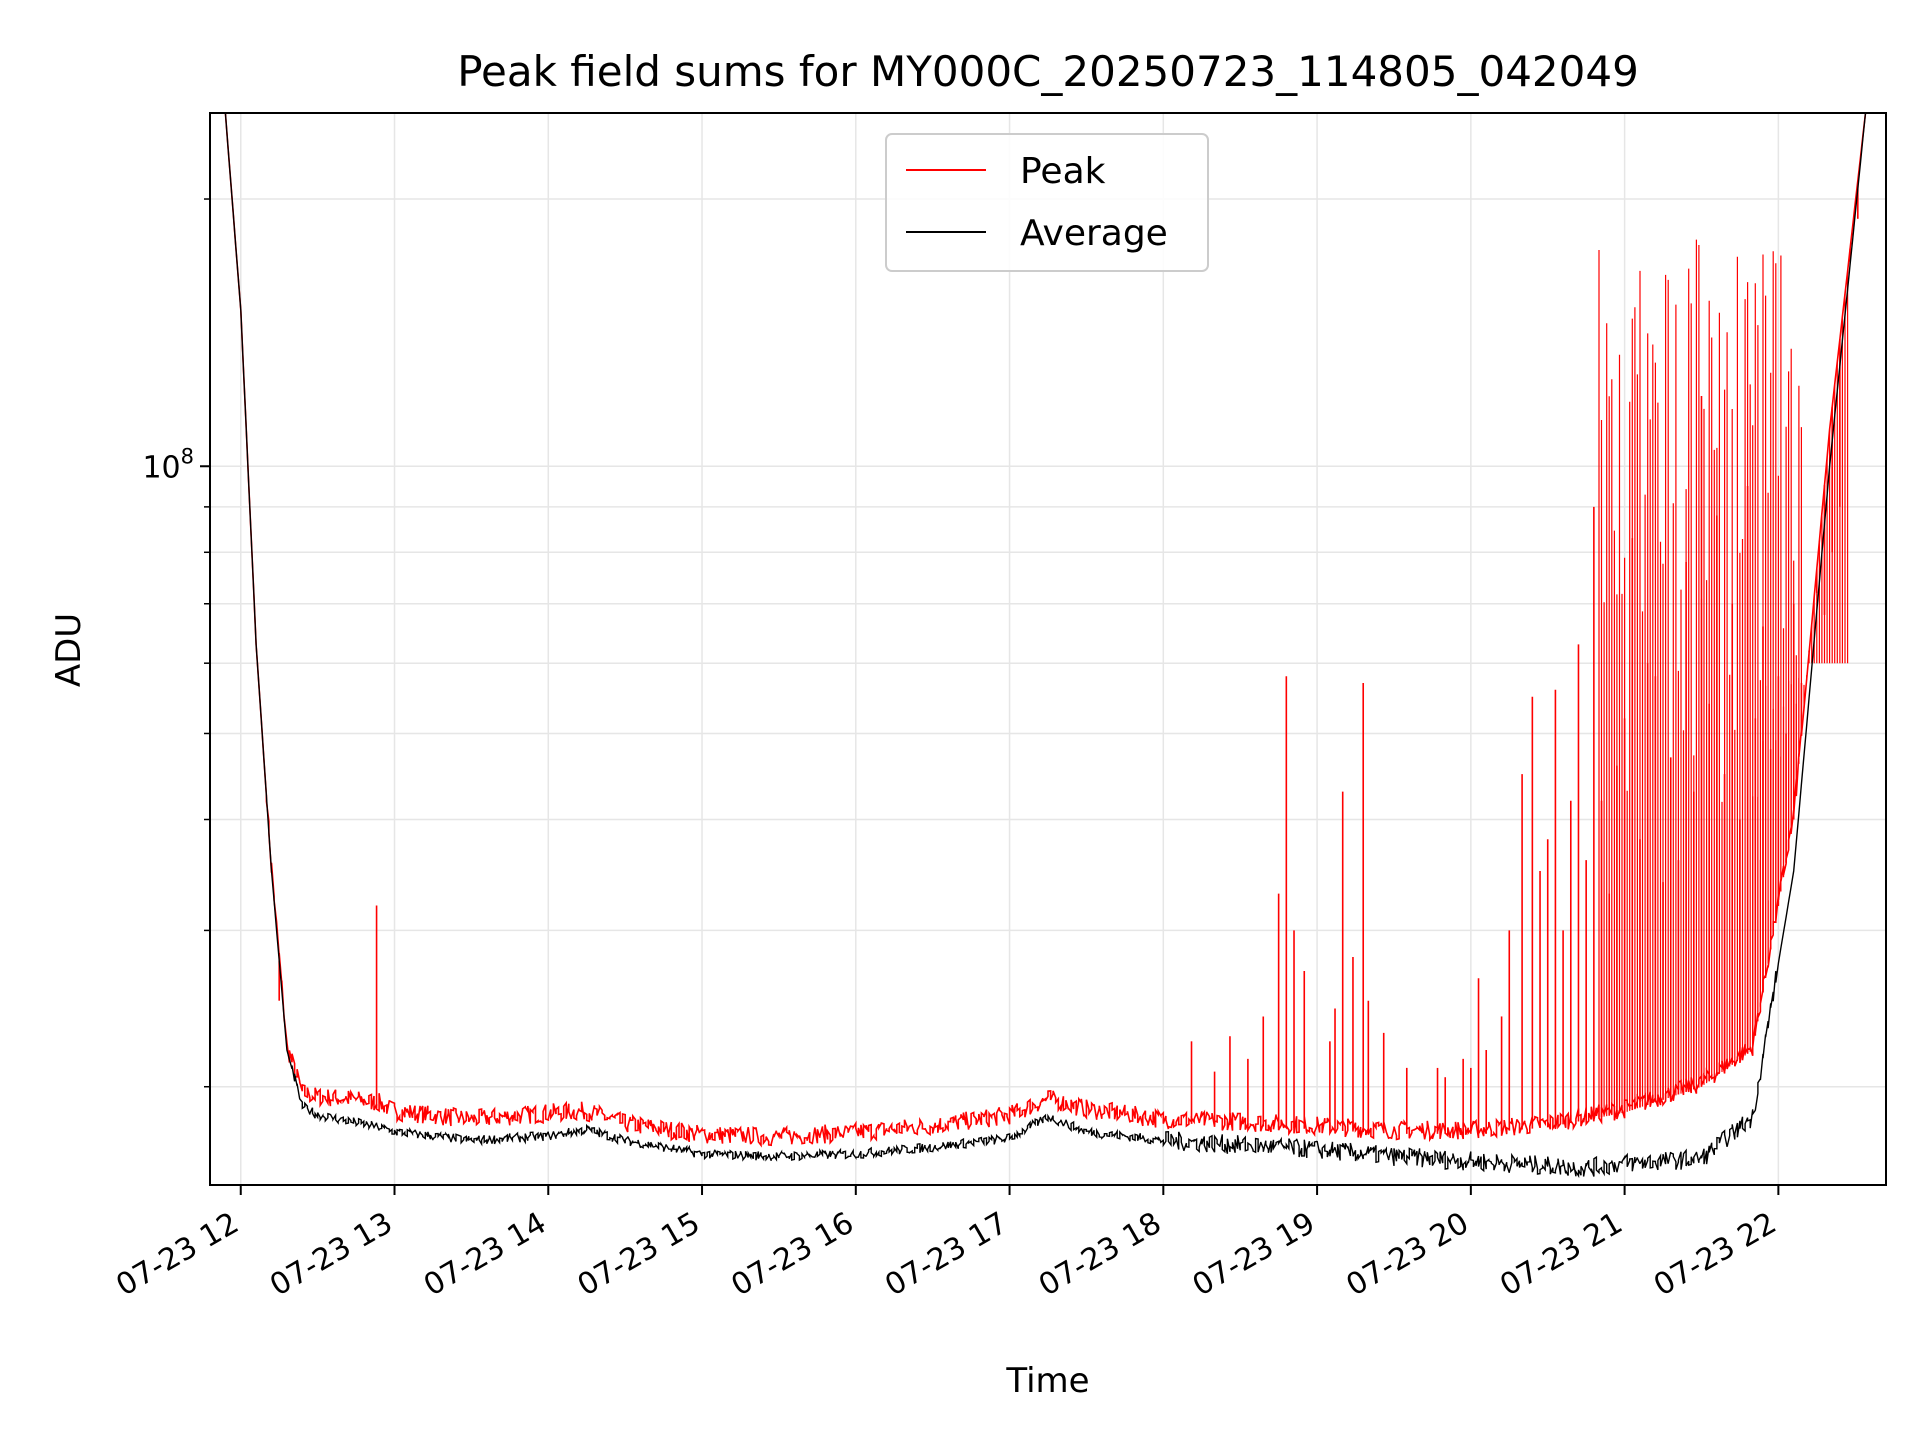  What do you see at coordinates (168, 464) in the screenshot?
I see `y-tick-label: 108` at bounding box center [168, 464].